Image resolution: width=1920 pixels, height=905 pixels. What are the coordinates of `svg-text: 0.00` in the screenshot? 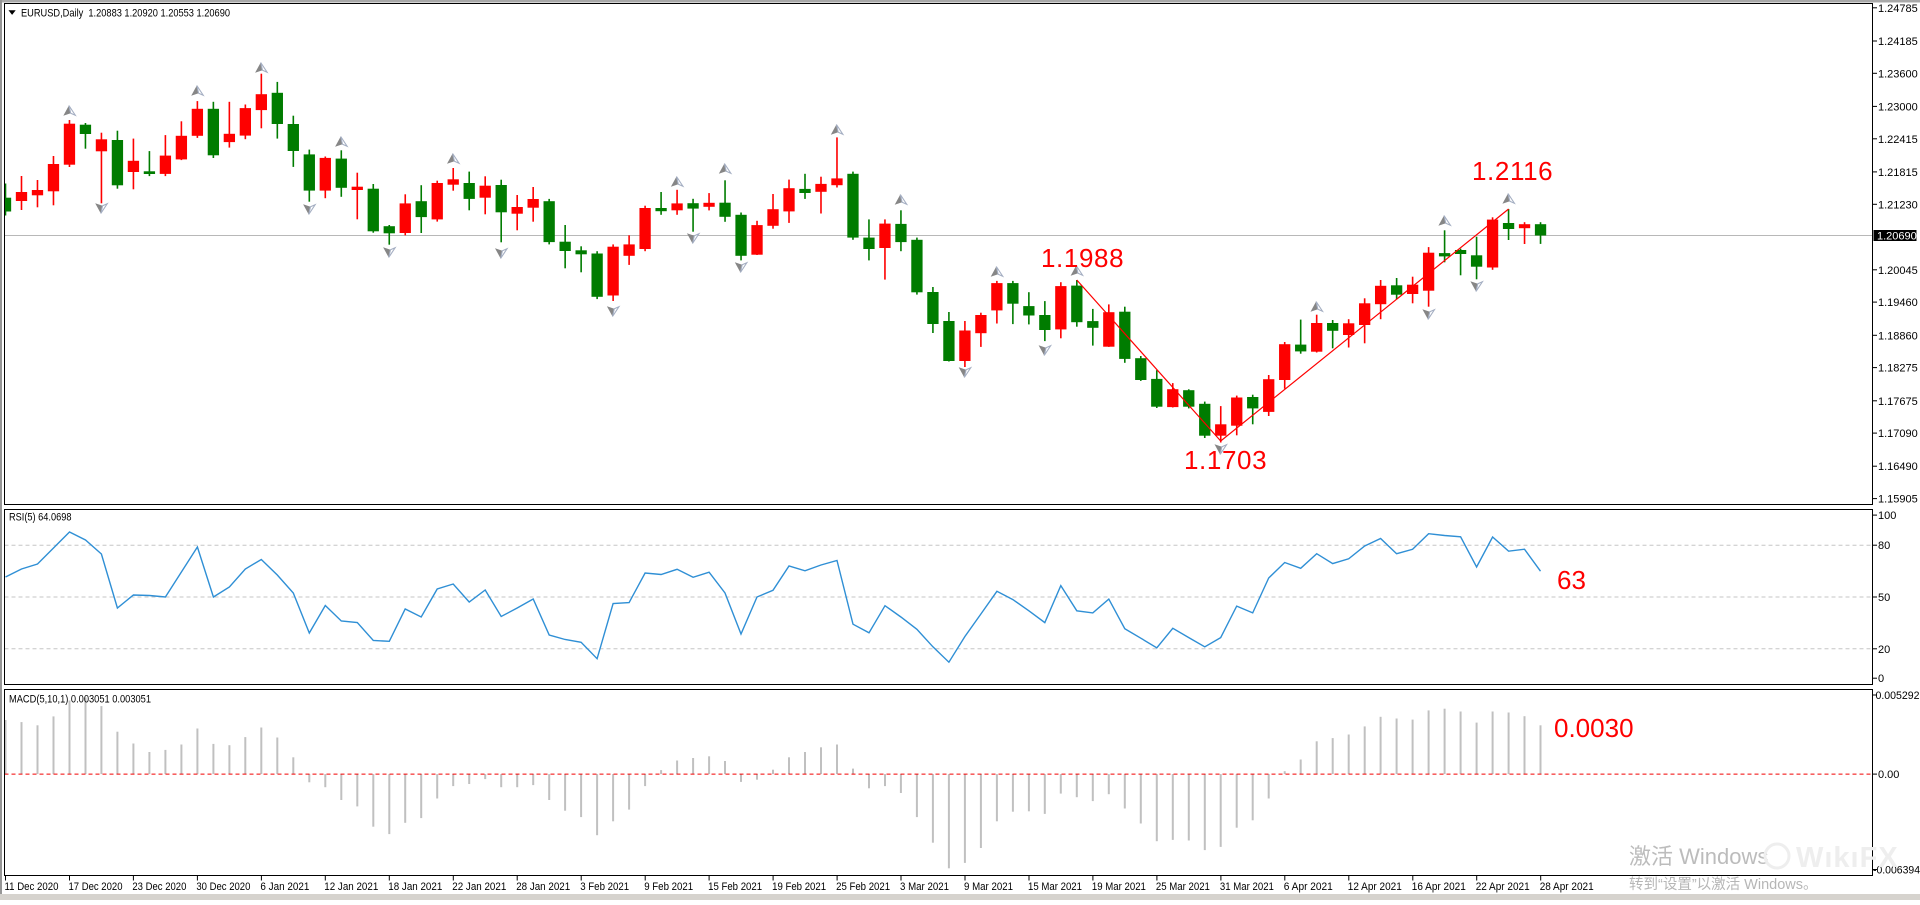 It's located at (1888, 775).